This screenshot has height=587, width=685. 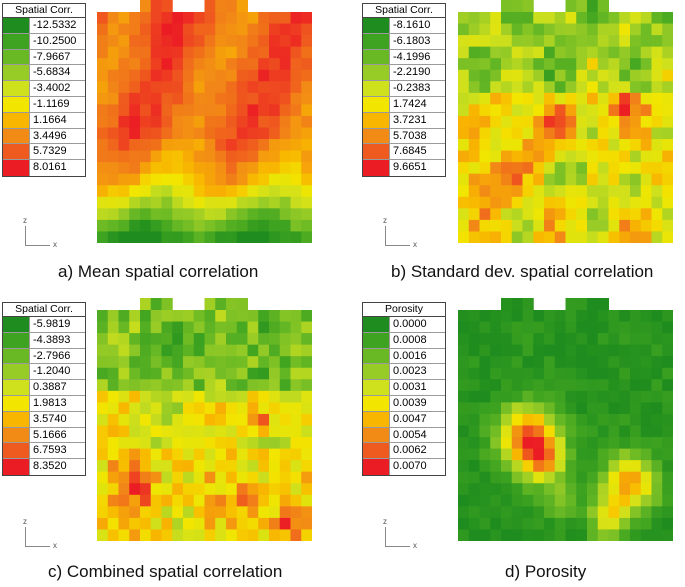 I want to click on legend-label: -4.3893, so click(x=52, y=339).